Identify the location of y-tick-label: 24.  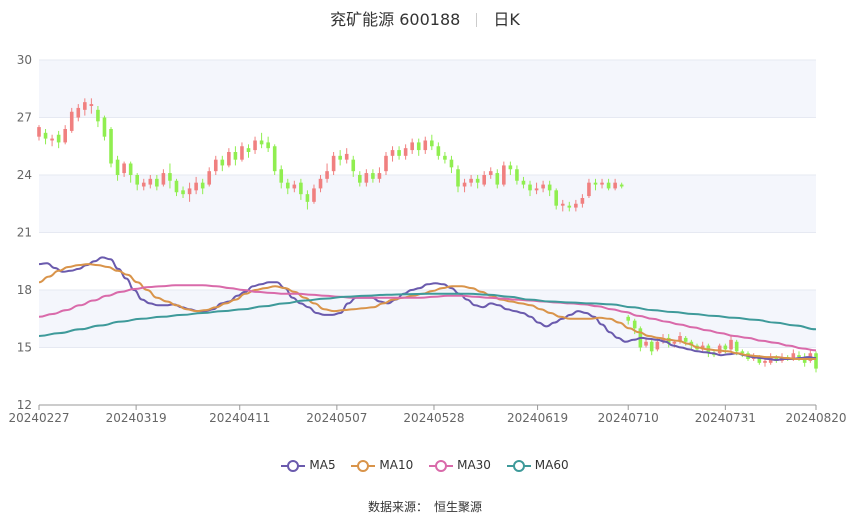
(24, 175).